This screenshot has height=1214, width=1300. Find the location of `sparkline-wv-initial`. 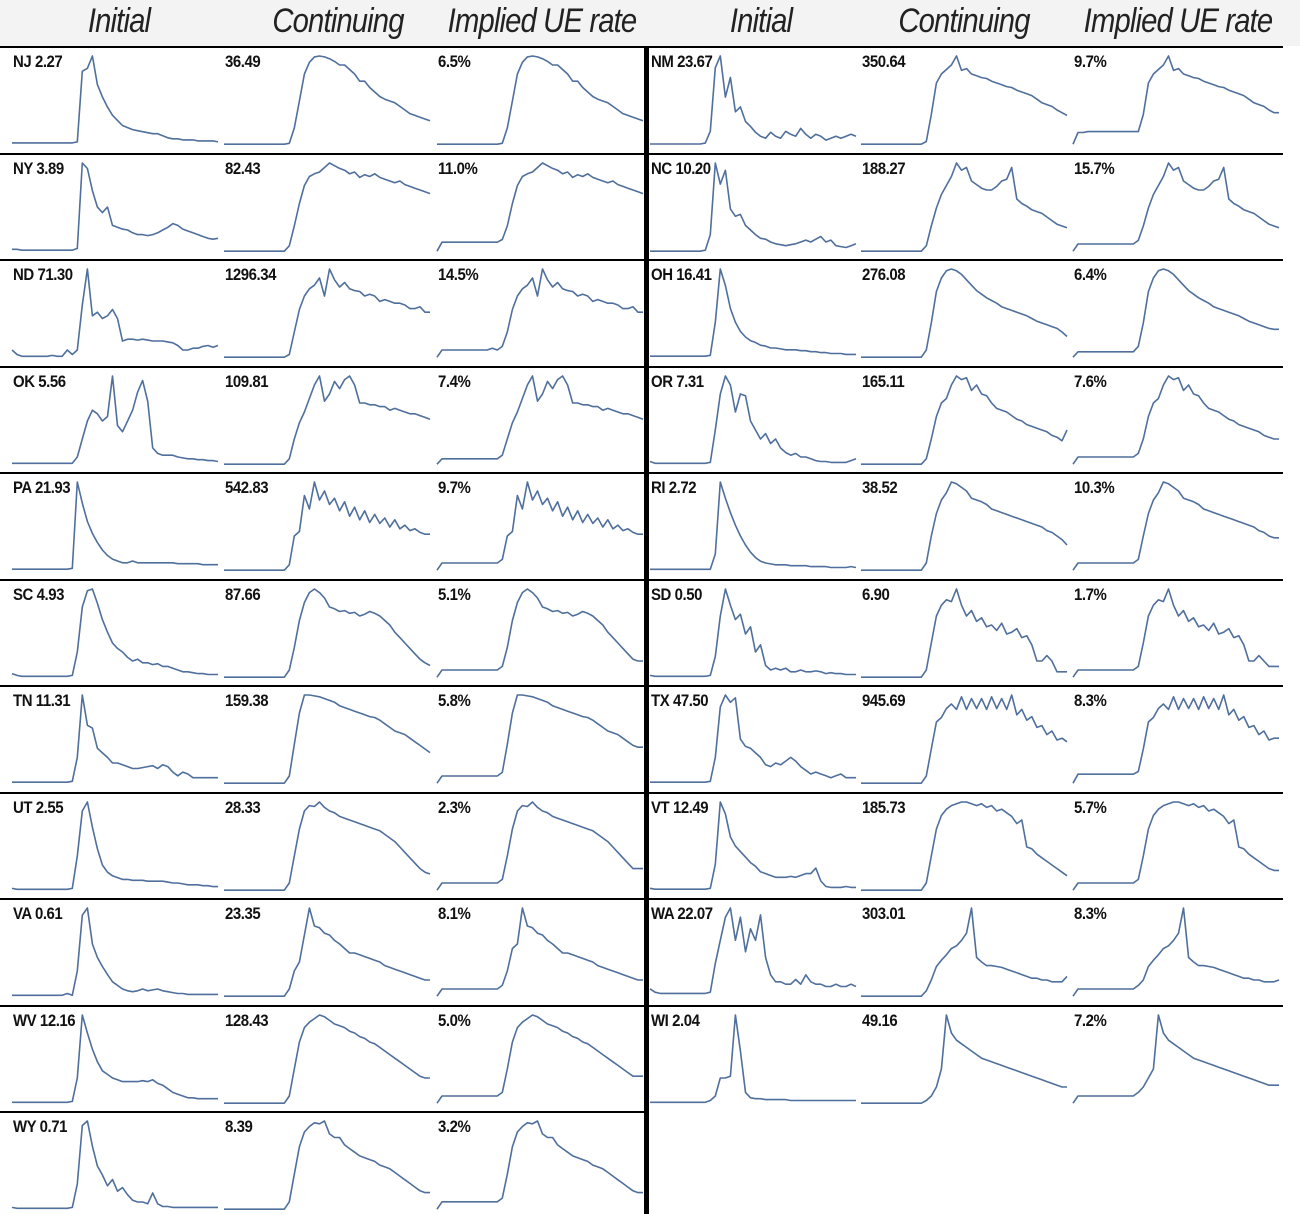

sparkline-wv-initial is located at coordinates (115, 1058).